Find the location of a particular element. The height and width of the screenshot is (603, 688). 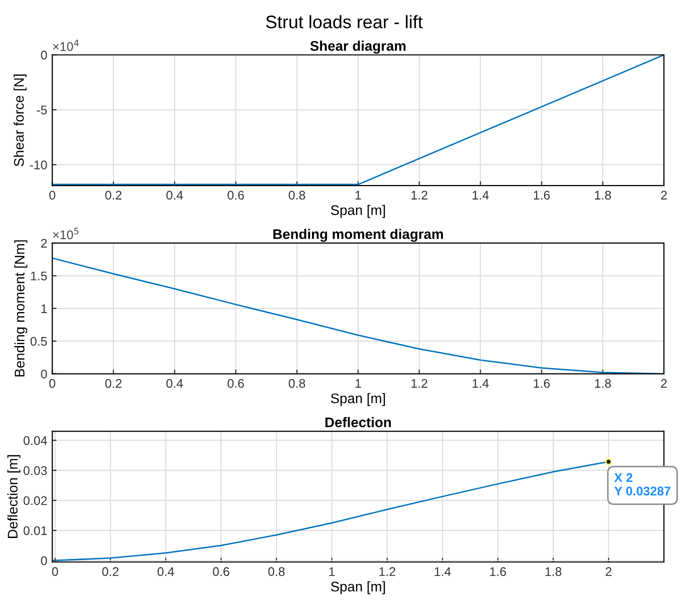

y-tick-label: 0.01 is located at coordinates (35, 531).